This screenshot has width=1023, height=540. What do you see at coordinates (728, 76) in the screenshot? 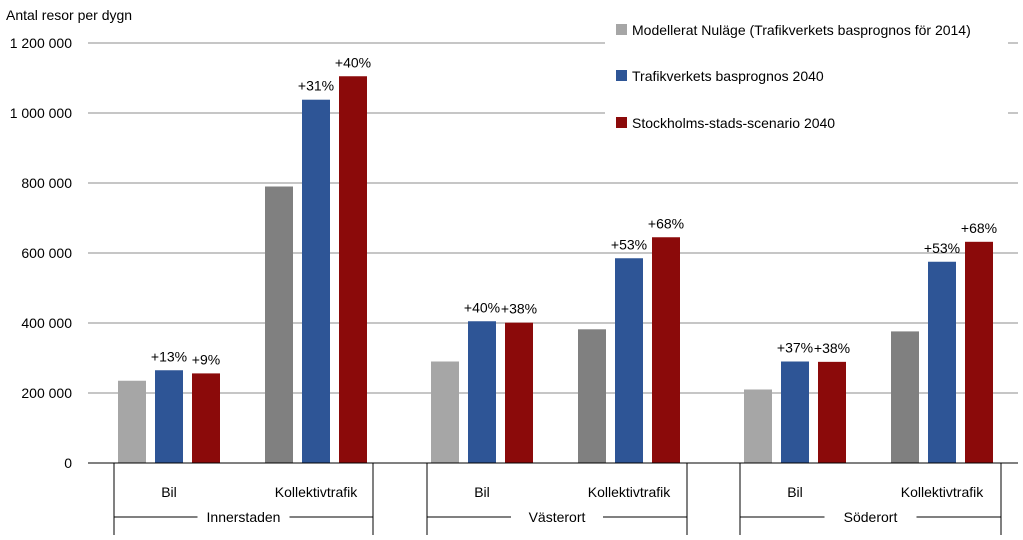
I see `legend-label: Trafikverkets basprognos 2040` at bounding box center [728, 76].